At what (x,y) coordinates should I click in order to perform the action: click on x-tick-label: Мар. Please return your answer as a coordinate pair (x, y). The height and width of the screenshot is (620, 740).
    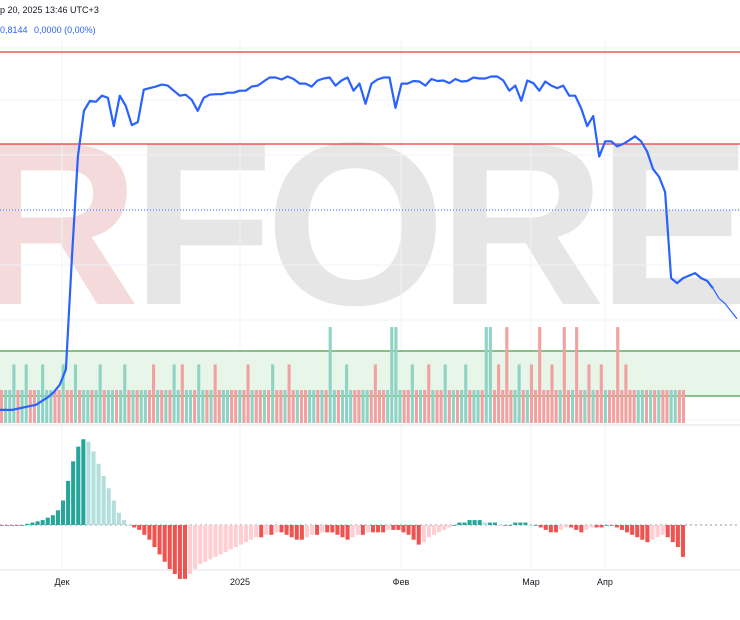
    Looking at the image, I should click on (531, 582).